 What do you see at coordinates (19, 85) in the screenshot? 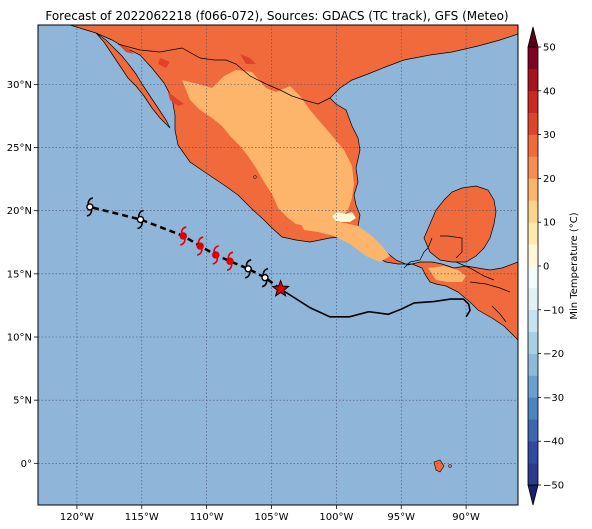
I see `y-tick-label: 30°N` at bounding box center [19, 85].